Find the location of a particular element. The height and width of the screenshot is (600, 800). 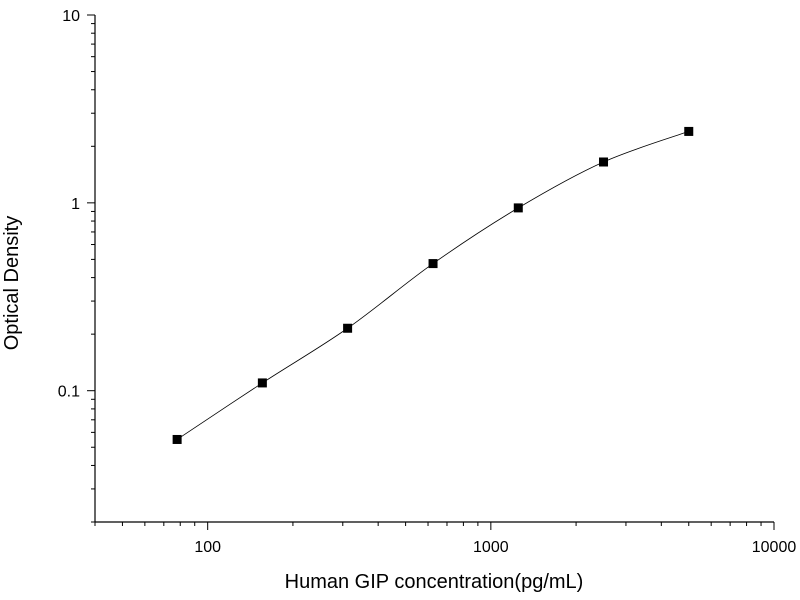

x-tick-label-100: 100 is located at coordinates (207, 547).